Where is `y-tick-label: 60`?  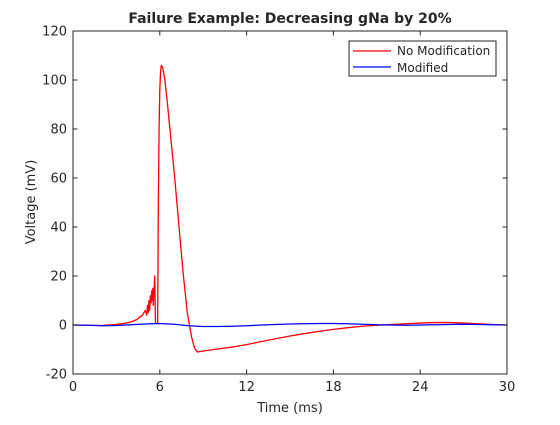 y-tick-label: 60 is located at coordinates (58, 179).